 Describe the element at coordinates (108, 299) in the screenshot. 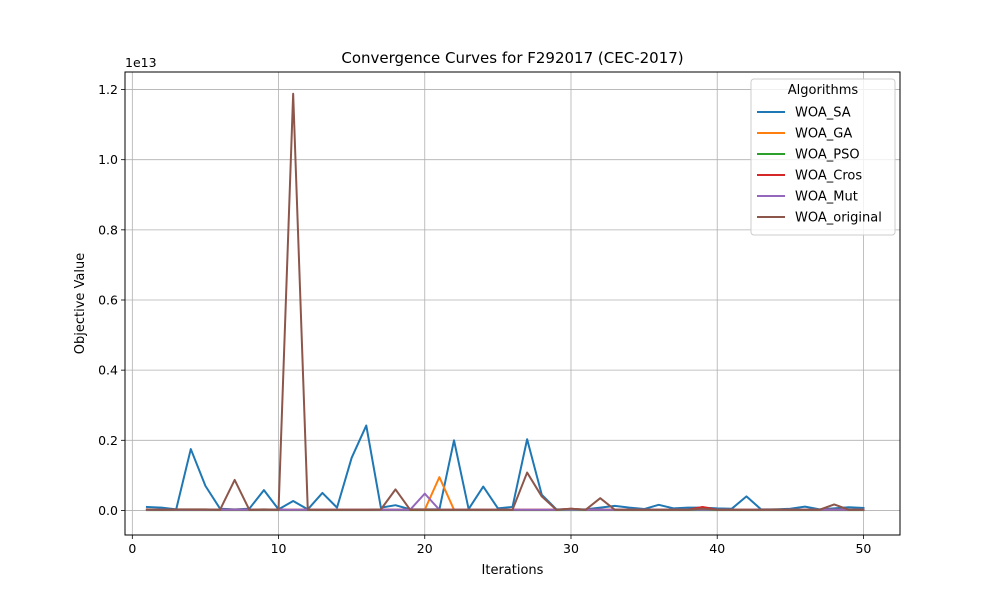

I see `y-tick-label: 0.6` at that location.